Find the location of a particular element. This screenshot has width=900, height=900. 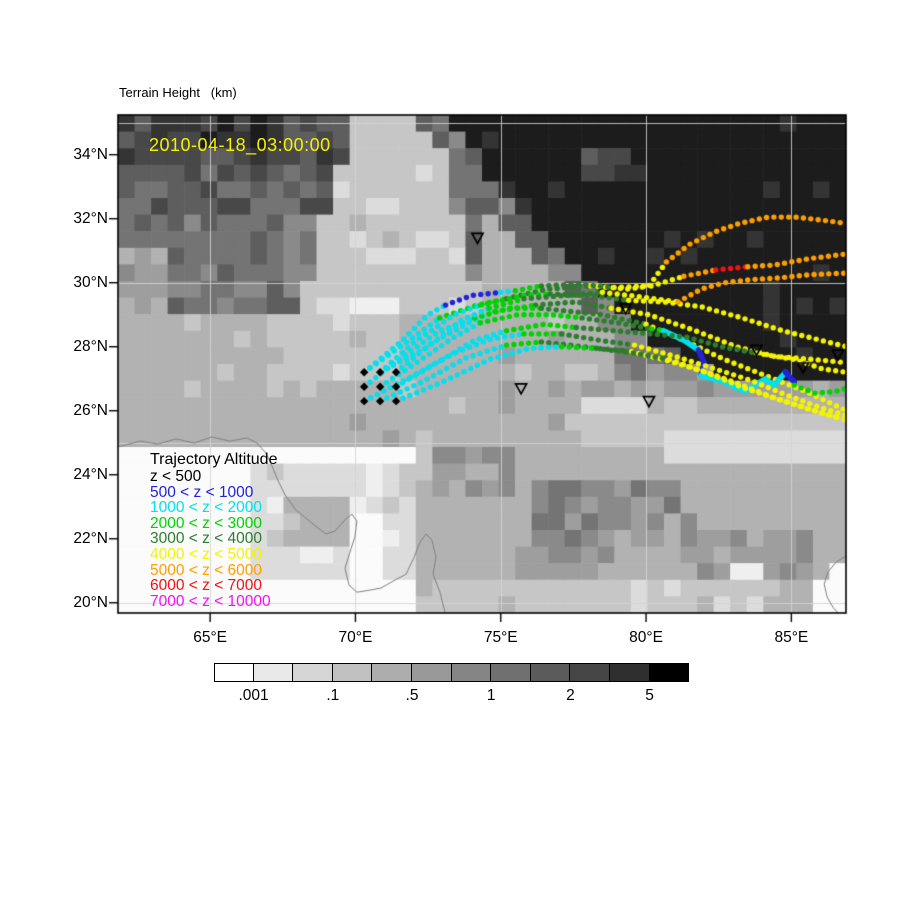

legend-entry: z < 500 is located at coordinates (176, 476).